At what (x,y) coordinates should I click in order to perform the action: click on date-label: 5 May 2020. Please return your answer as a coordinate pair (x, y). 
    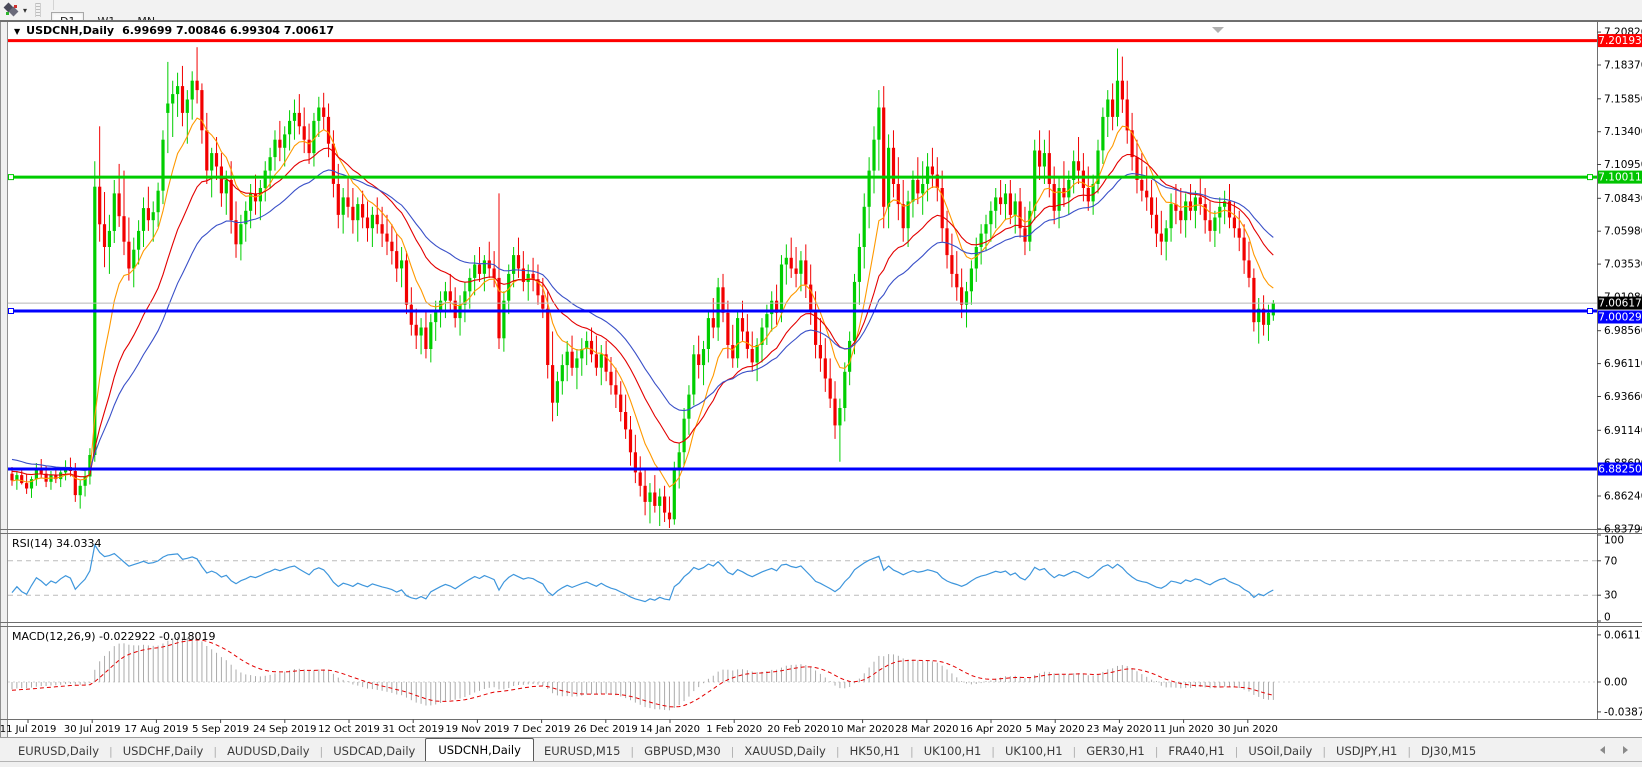
    Looking at the image, I should click on (1055, 729).